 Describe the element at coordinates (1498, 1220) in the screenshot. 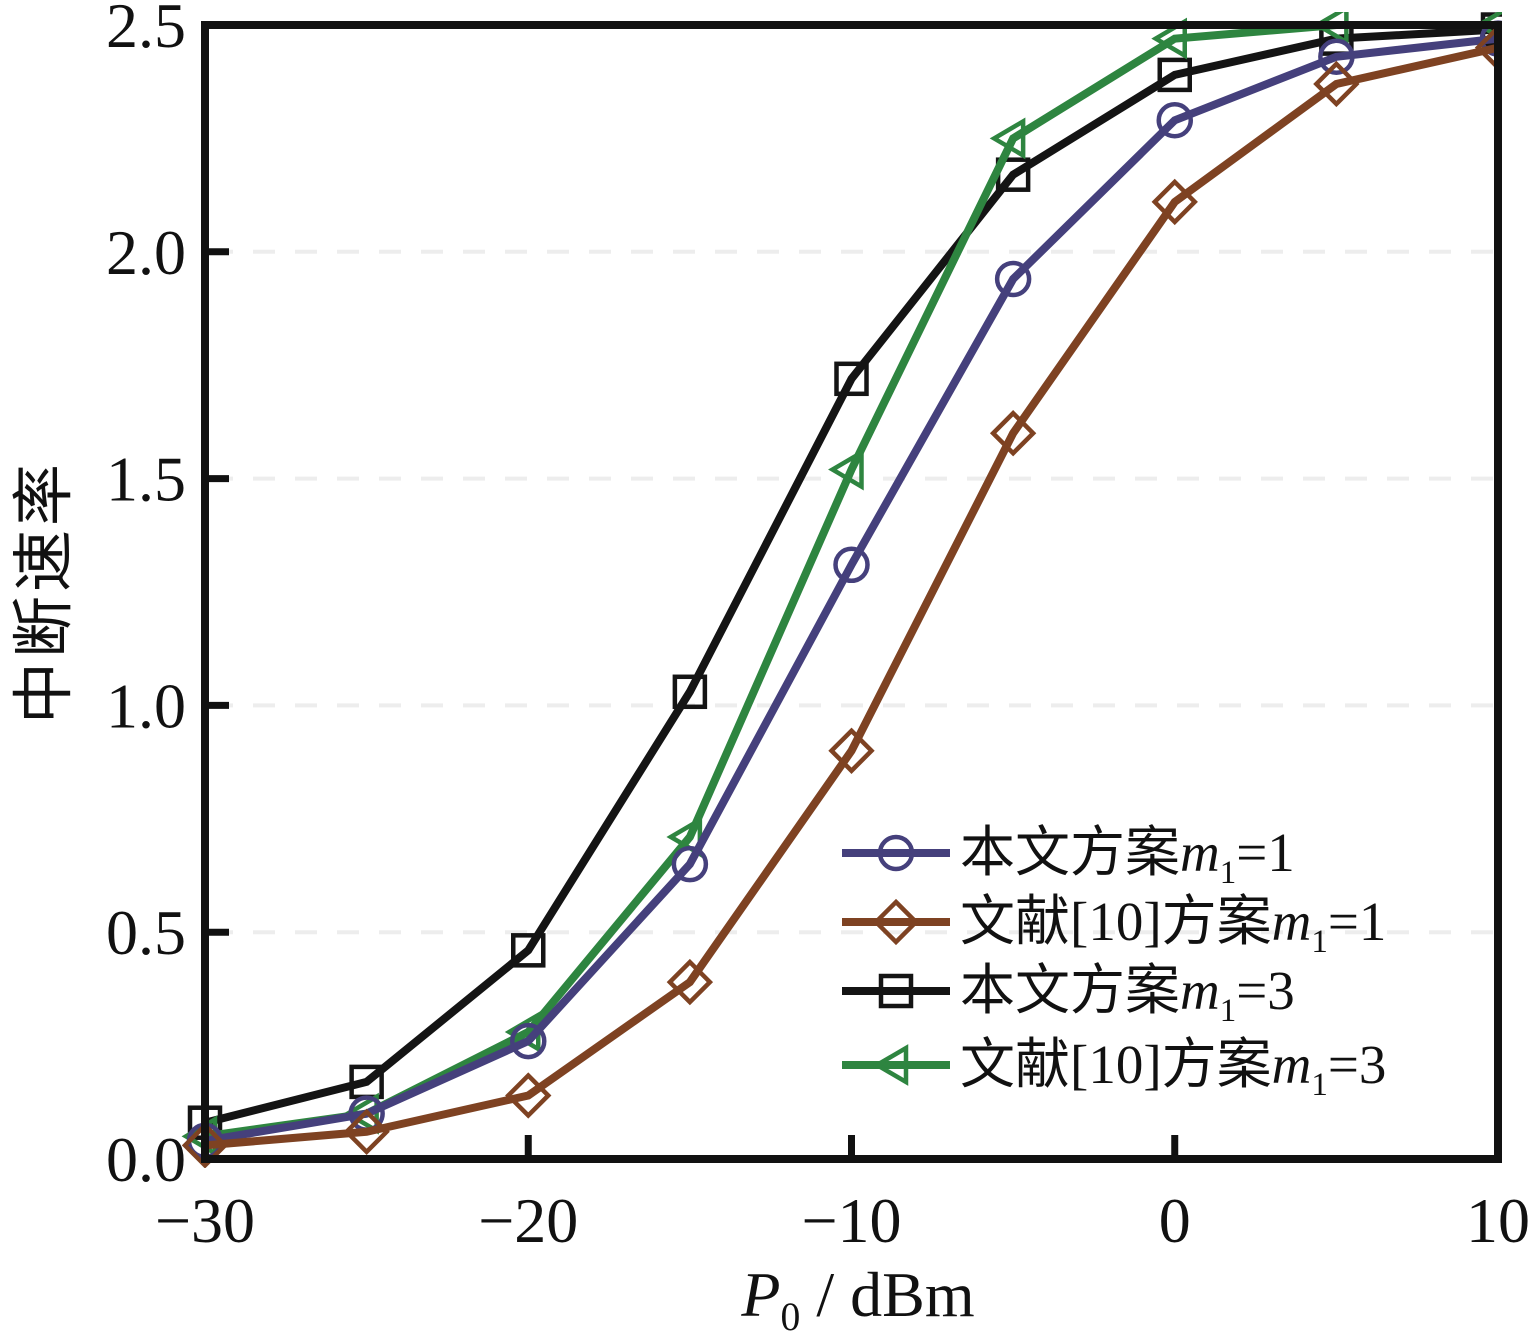

I see `x-tick-label: 10` at that location.